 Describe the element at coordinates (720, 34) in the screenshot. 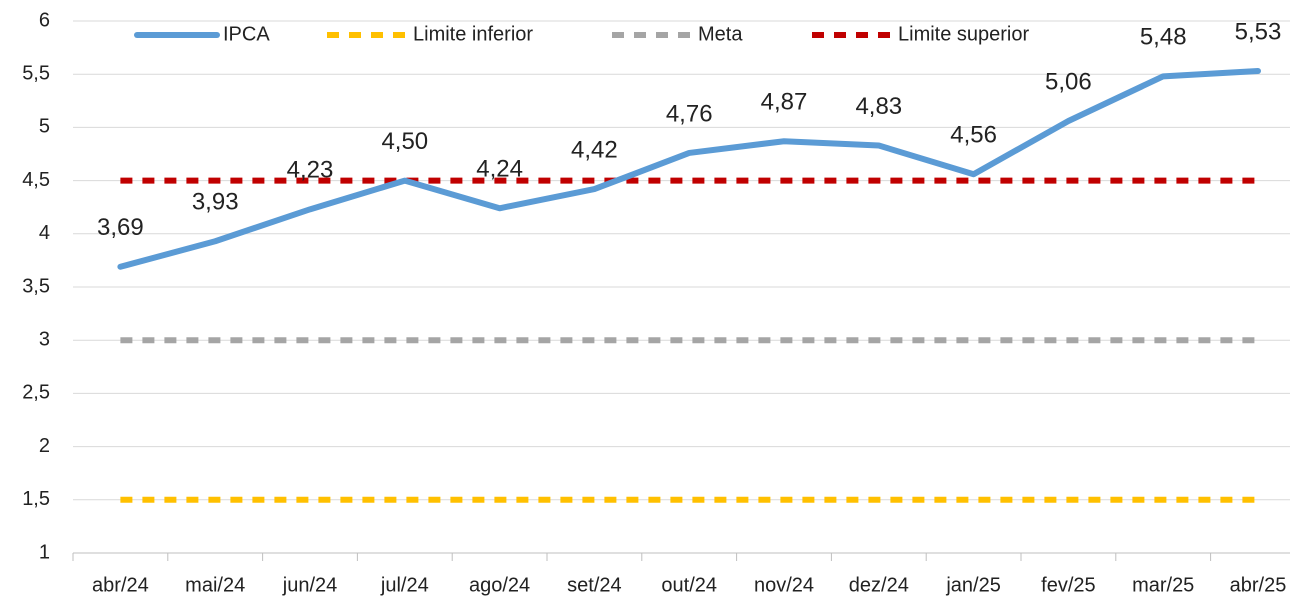

I see `legend-label: Meta` at that location.